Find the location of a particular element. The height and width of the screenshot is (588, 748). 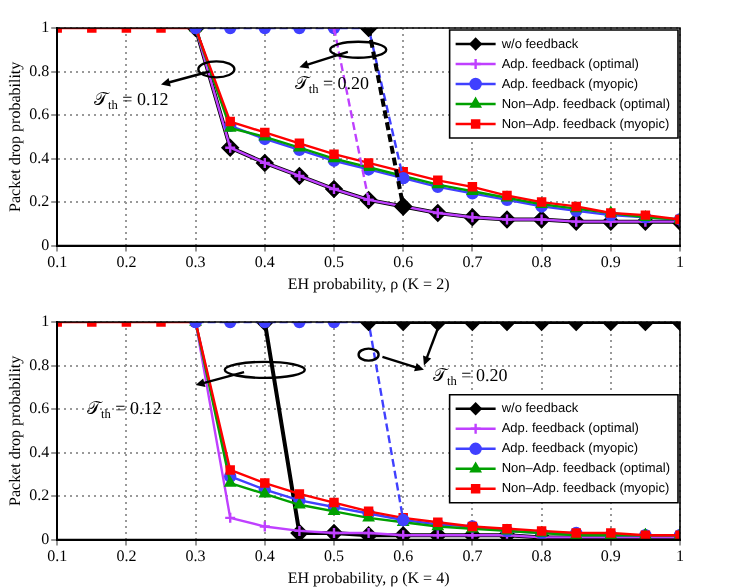

x-axis-title: EH probability, ρ (K = 2) is located at coordinates (369, 283).